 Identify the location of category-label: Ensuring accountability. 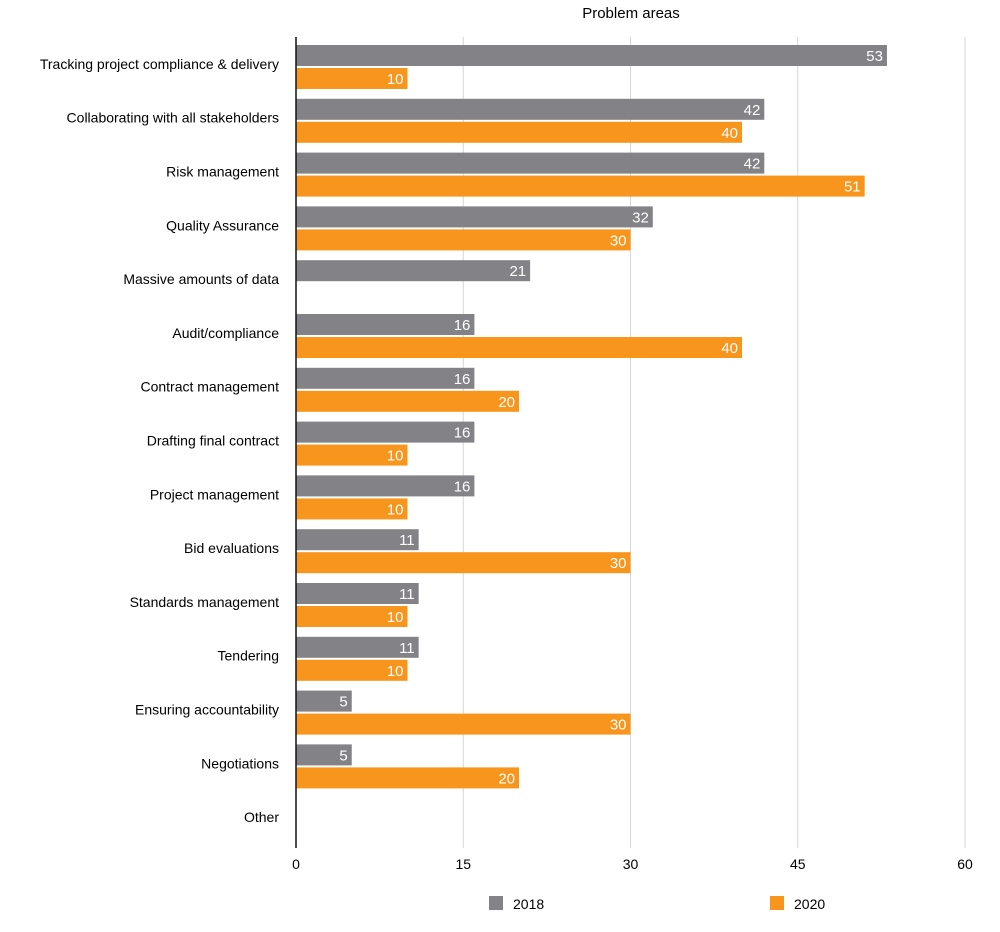
(207, 710).